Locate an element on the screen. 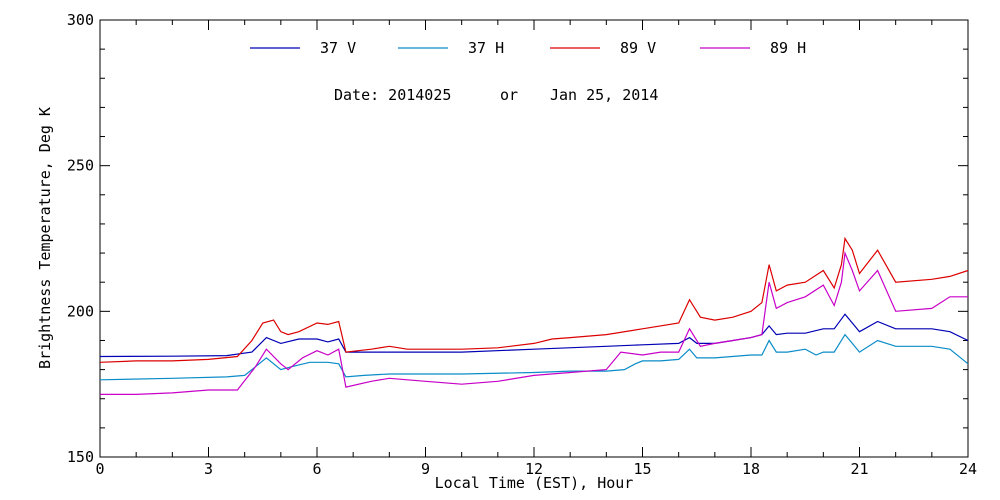 This screenshot has height=500, width=1000. x-tick-label: 15 is located at coordinates (642, 469).